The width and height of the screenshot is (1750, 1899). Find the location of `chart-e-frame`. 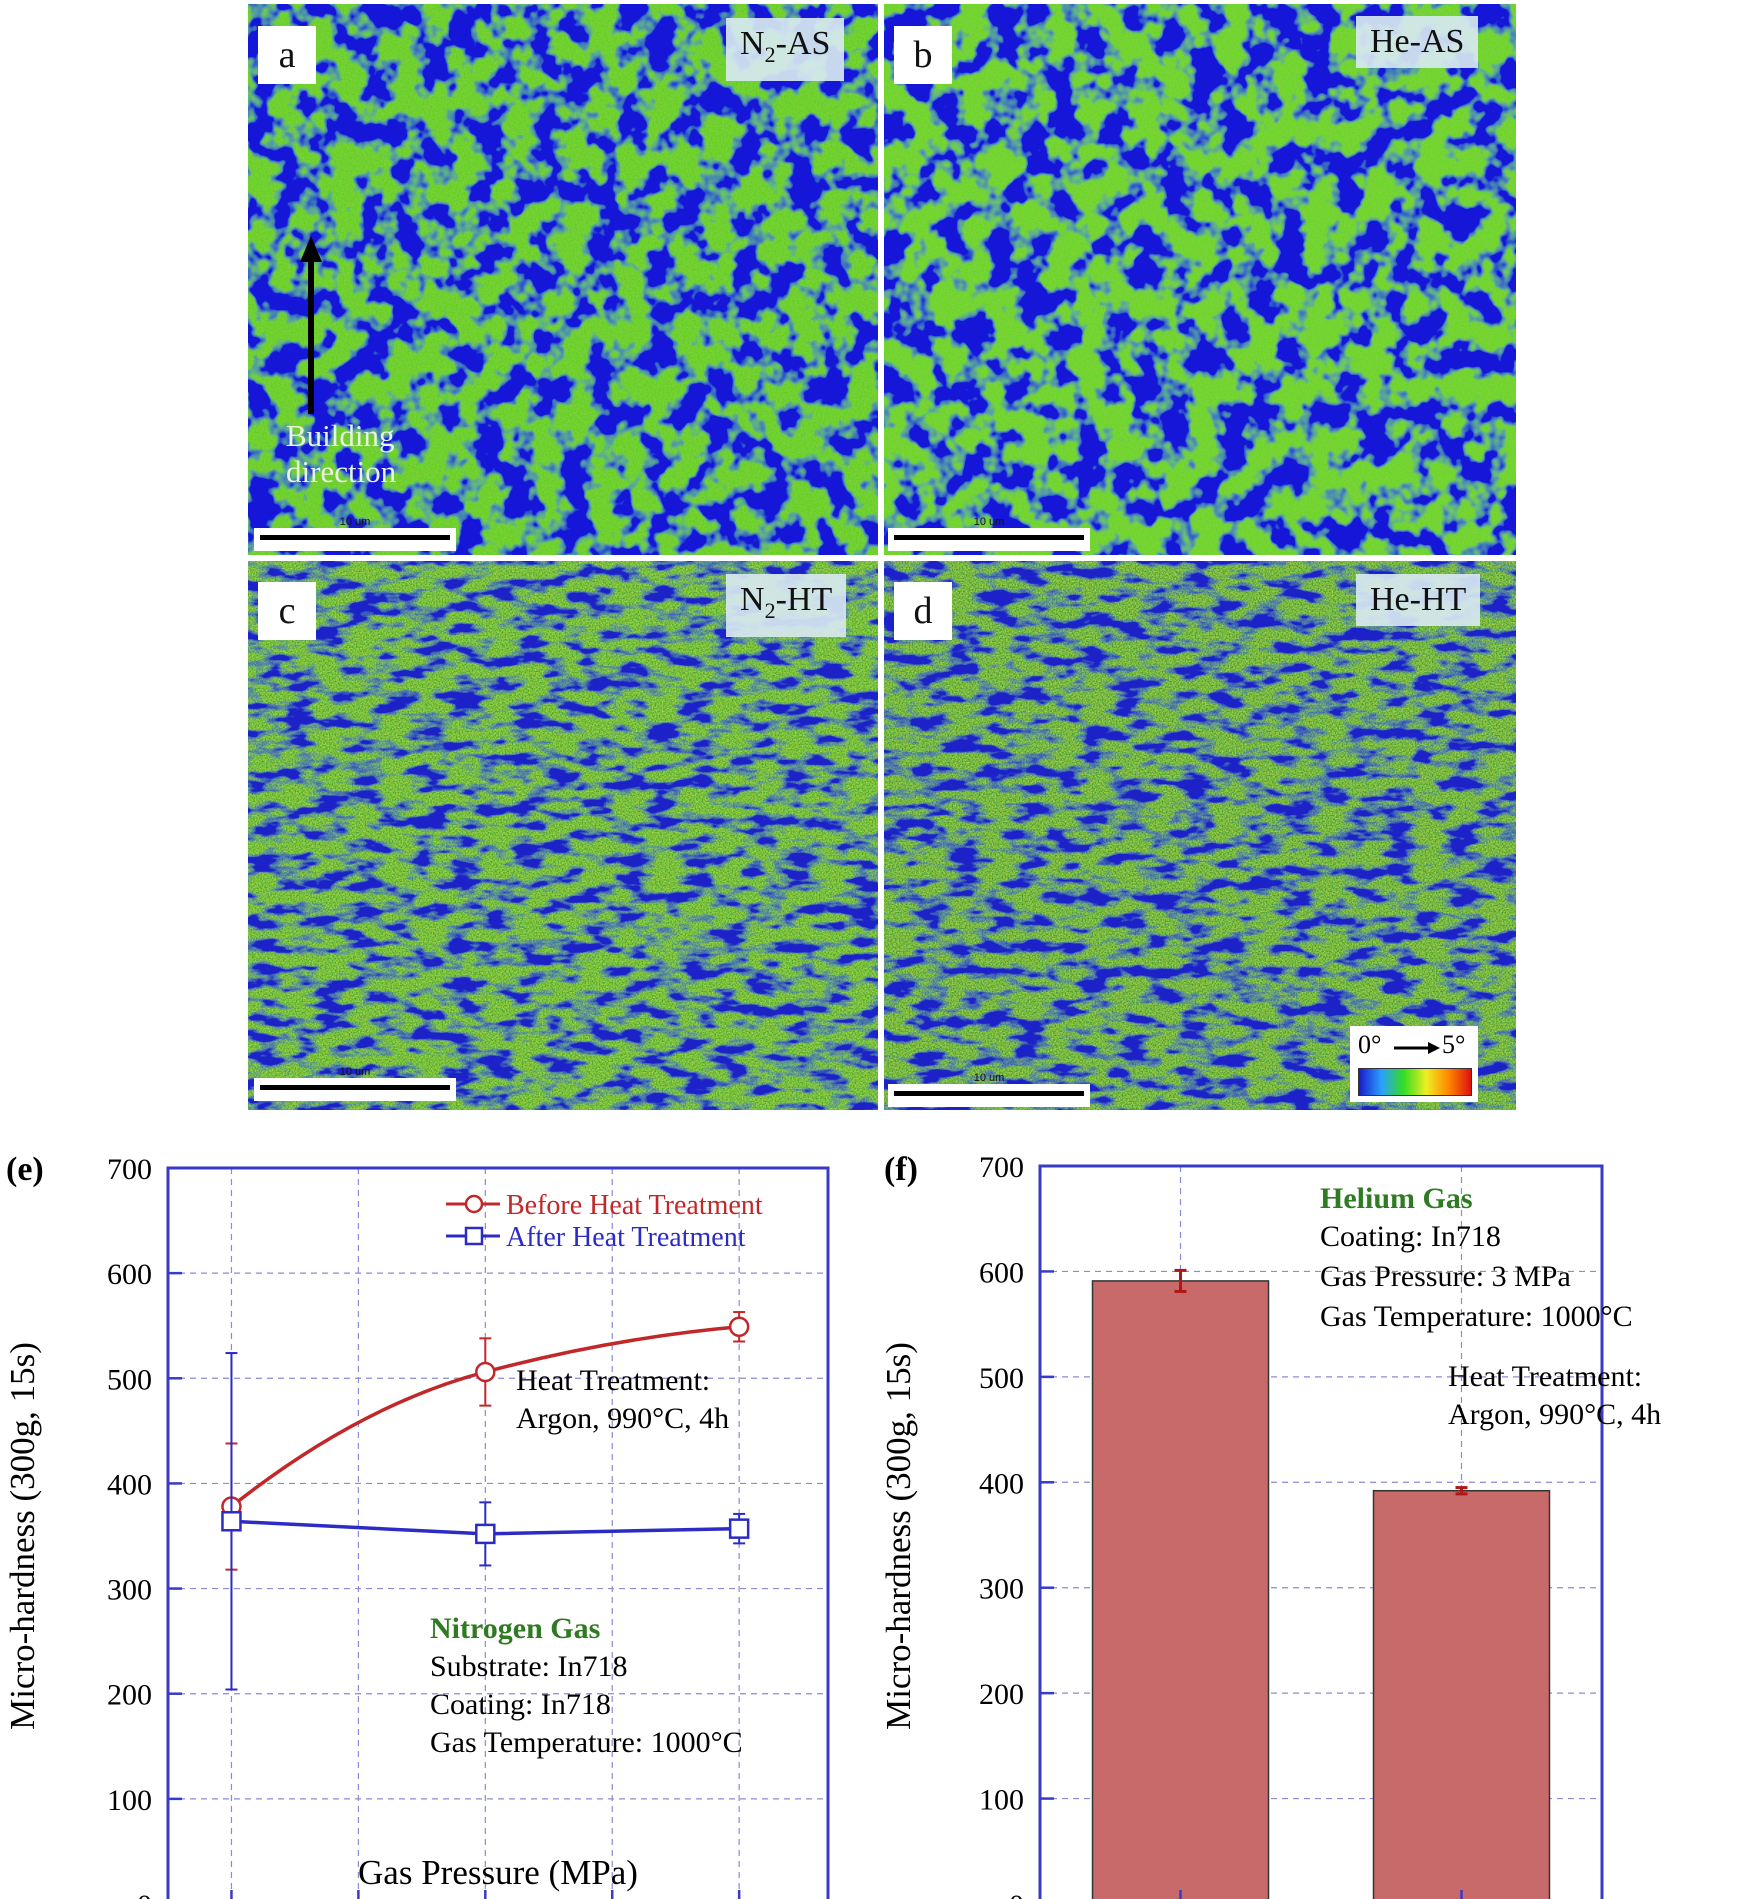

chart-e-frame is located at coordinates (498, 1532).